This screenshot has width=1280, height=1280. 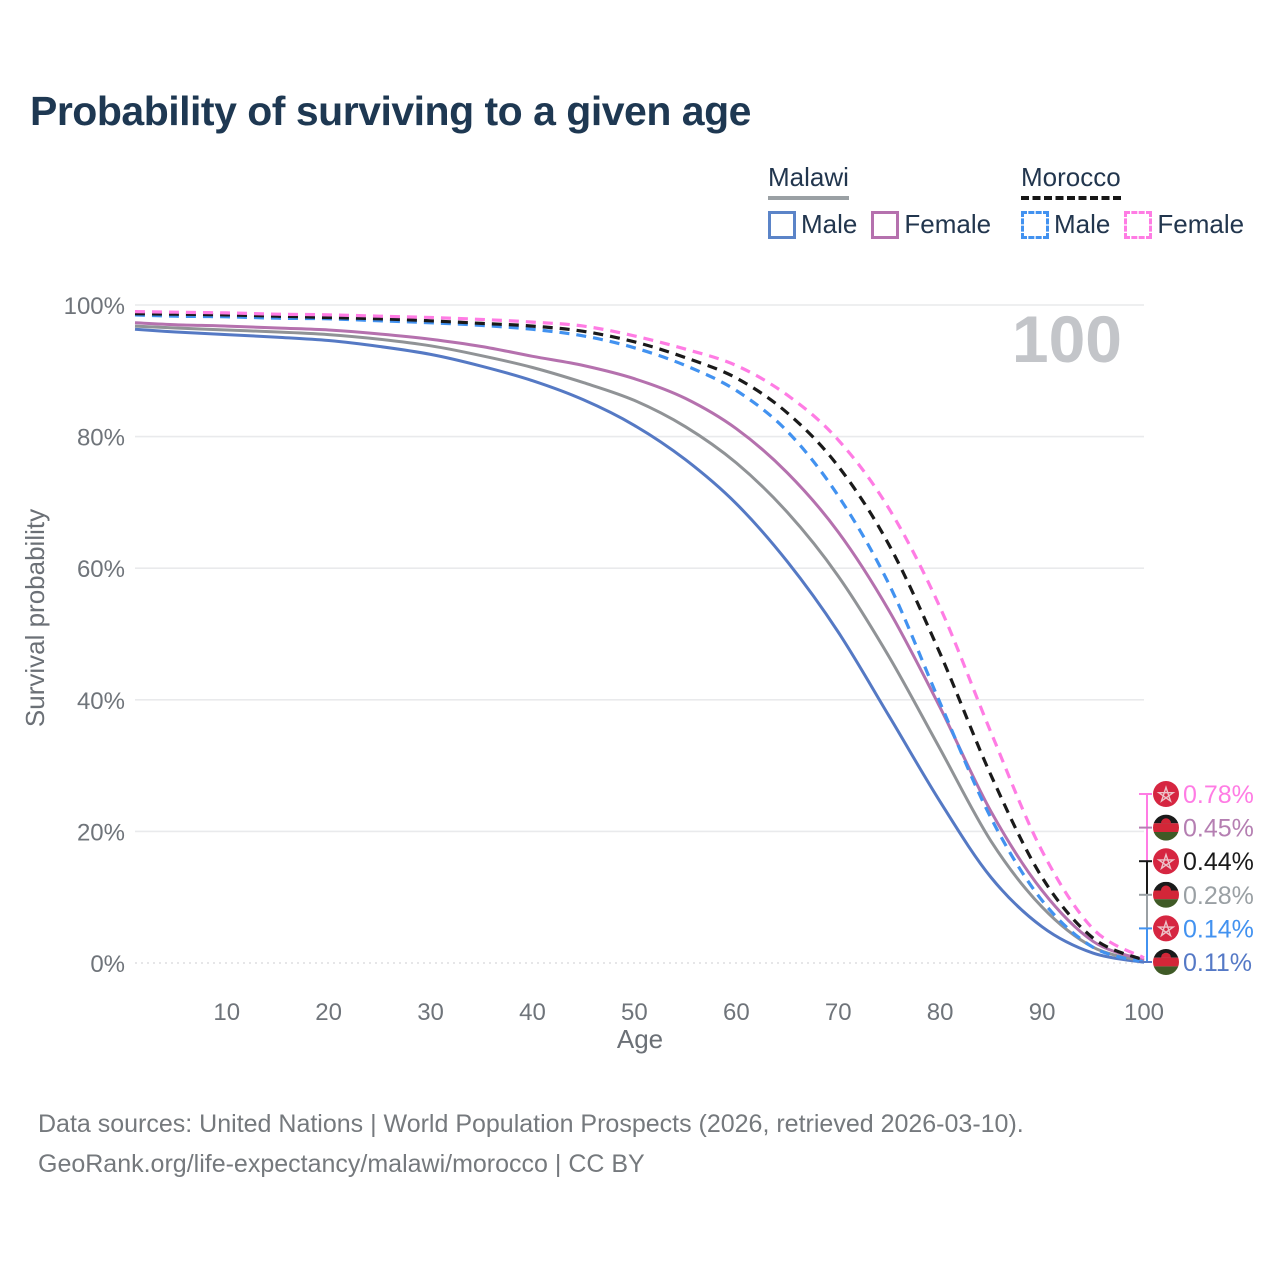 I want to click on x-axis-title: Age, so click(x=640, y=1039).